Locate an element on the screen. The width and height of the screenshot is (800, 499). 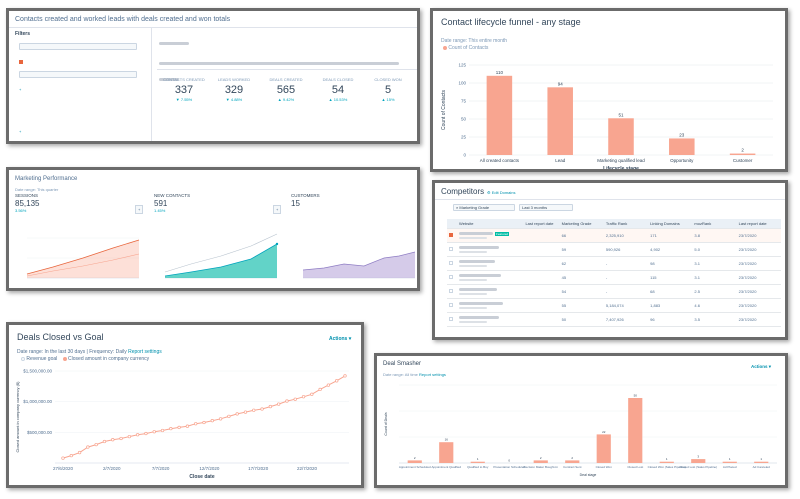
kpi-value: 337 is located at coordinates (184, 90).